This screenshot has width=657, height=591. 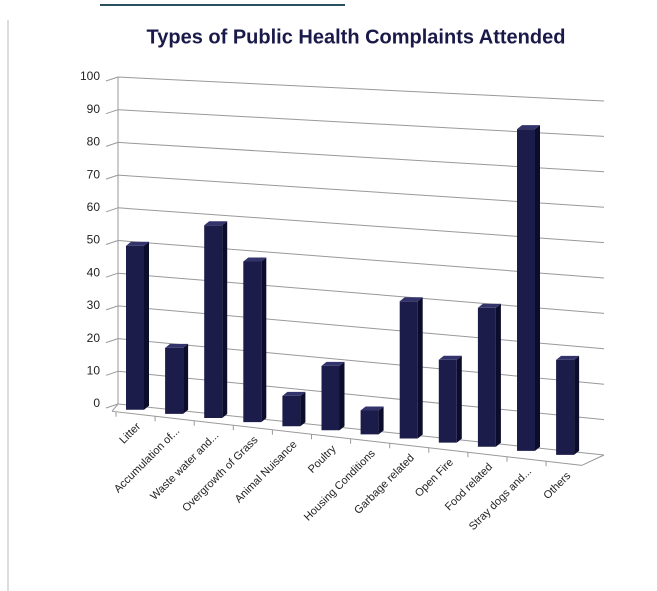 What do you see at coordinates (94, 272) in the screenshot?
I see `y-tick-label: 40` at bounding box center [94, 272].